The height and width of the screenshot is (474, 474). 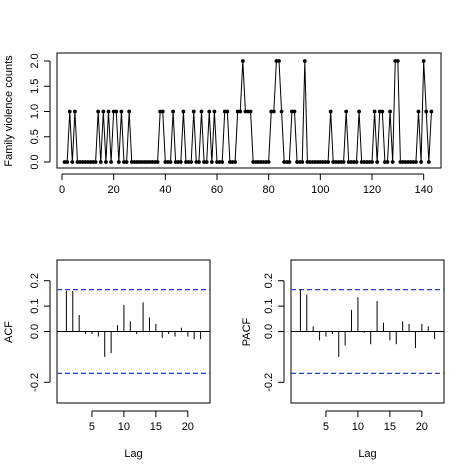 I want to click on acf-y-tick-label: 0.0, so click(x=35, y=331).